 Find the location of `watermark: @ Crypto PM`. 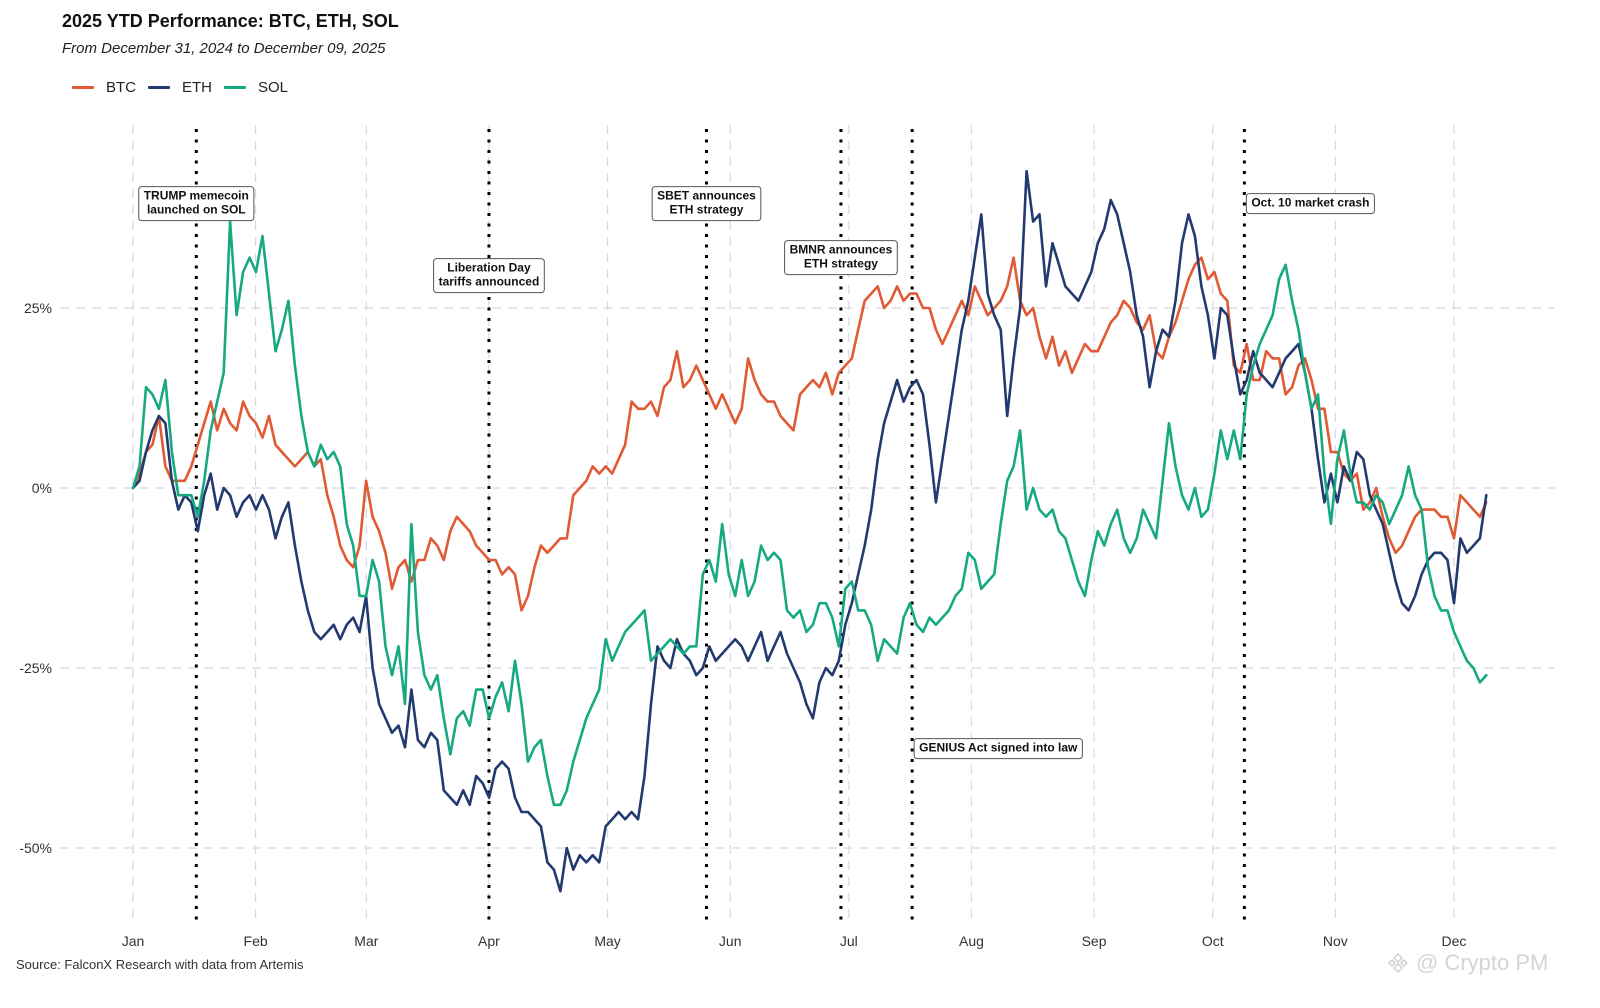

watermark: @ Crypto PM is located at coordinates (1467, 963).